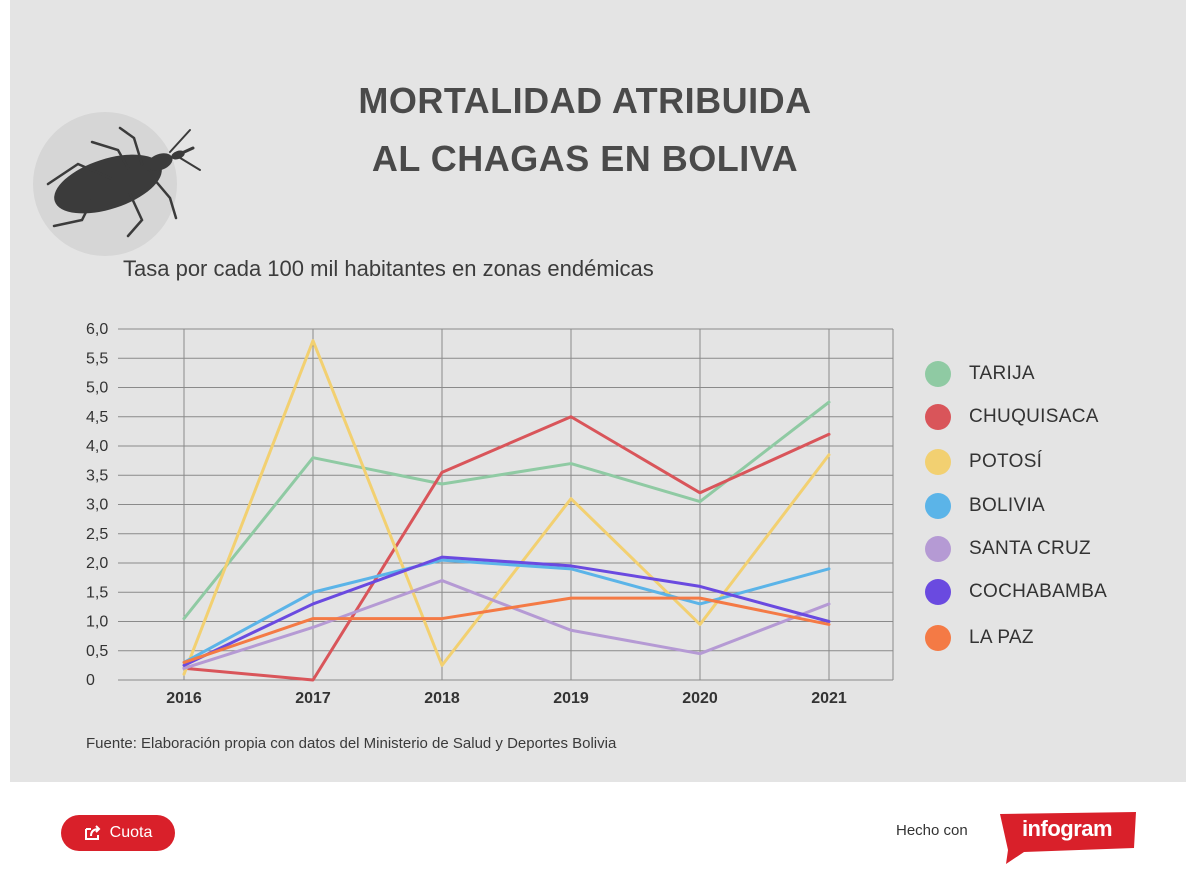 Image resolution: width=1200 pixels, height=878 pixels. I want to click on legend-item: SANTA CRUZ, so click(1008, 549).